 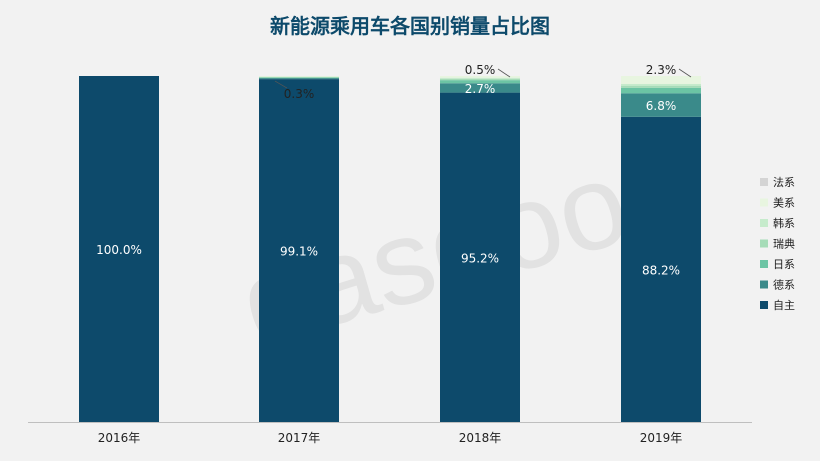 I want to click on legend-label: 日系, so click(x=784, y=264).